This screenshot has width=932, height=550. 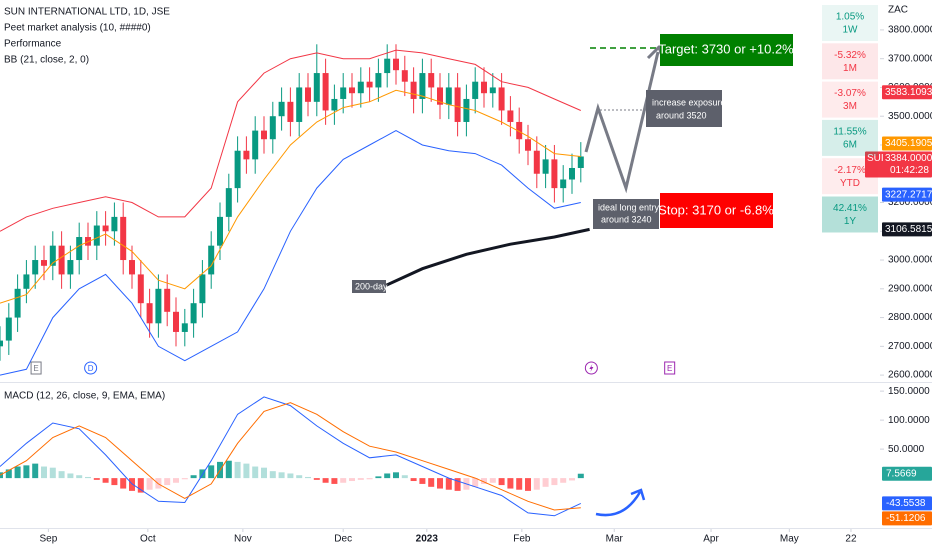 I want to click on performance-period: 1Y, so click(x=850, y=221).